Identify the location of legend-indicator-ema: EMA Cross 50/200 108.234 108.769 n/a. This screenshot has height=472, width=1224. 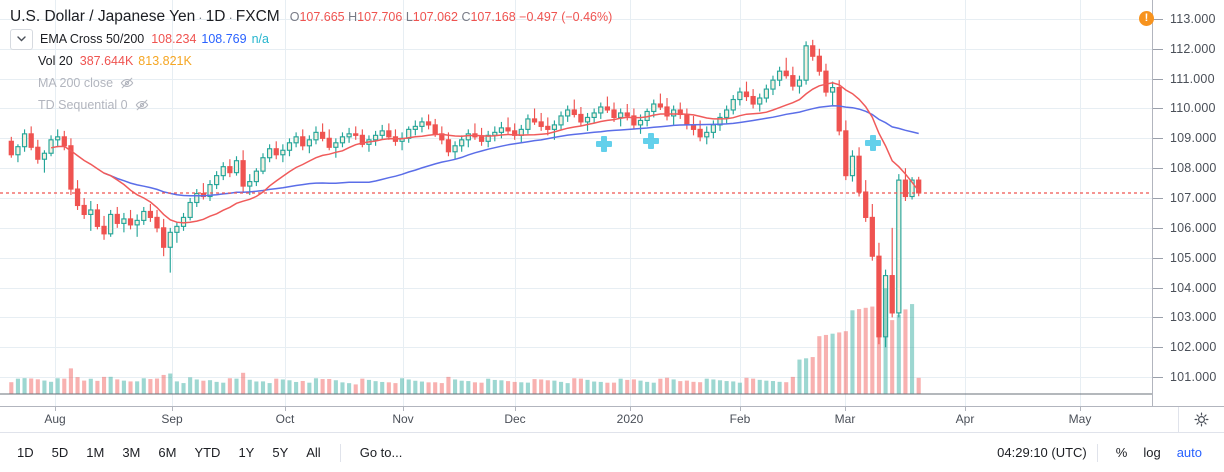
(311, 39).